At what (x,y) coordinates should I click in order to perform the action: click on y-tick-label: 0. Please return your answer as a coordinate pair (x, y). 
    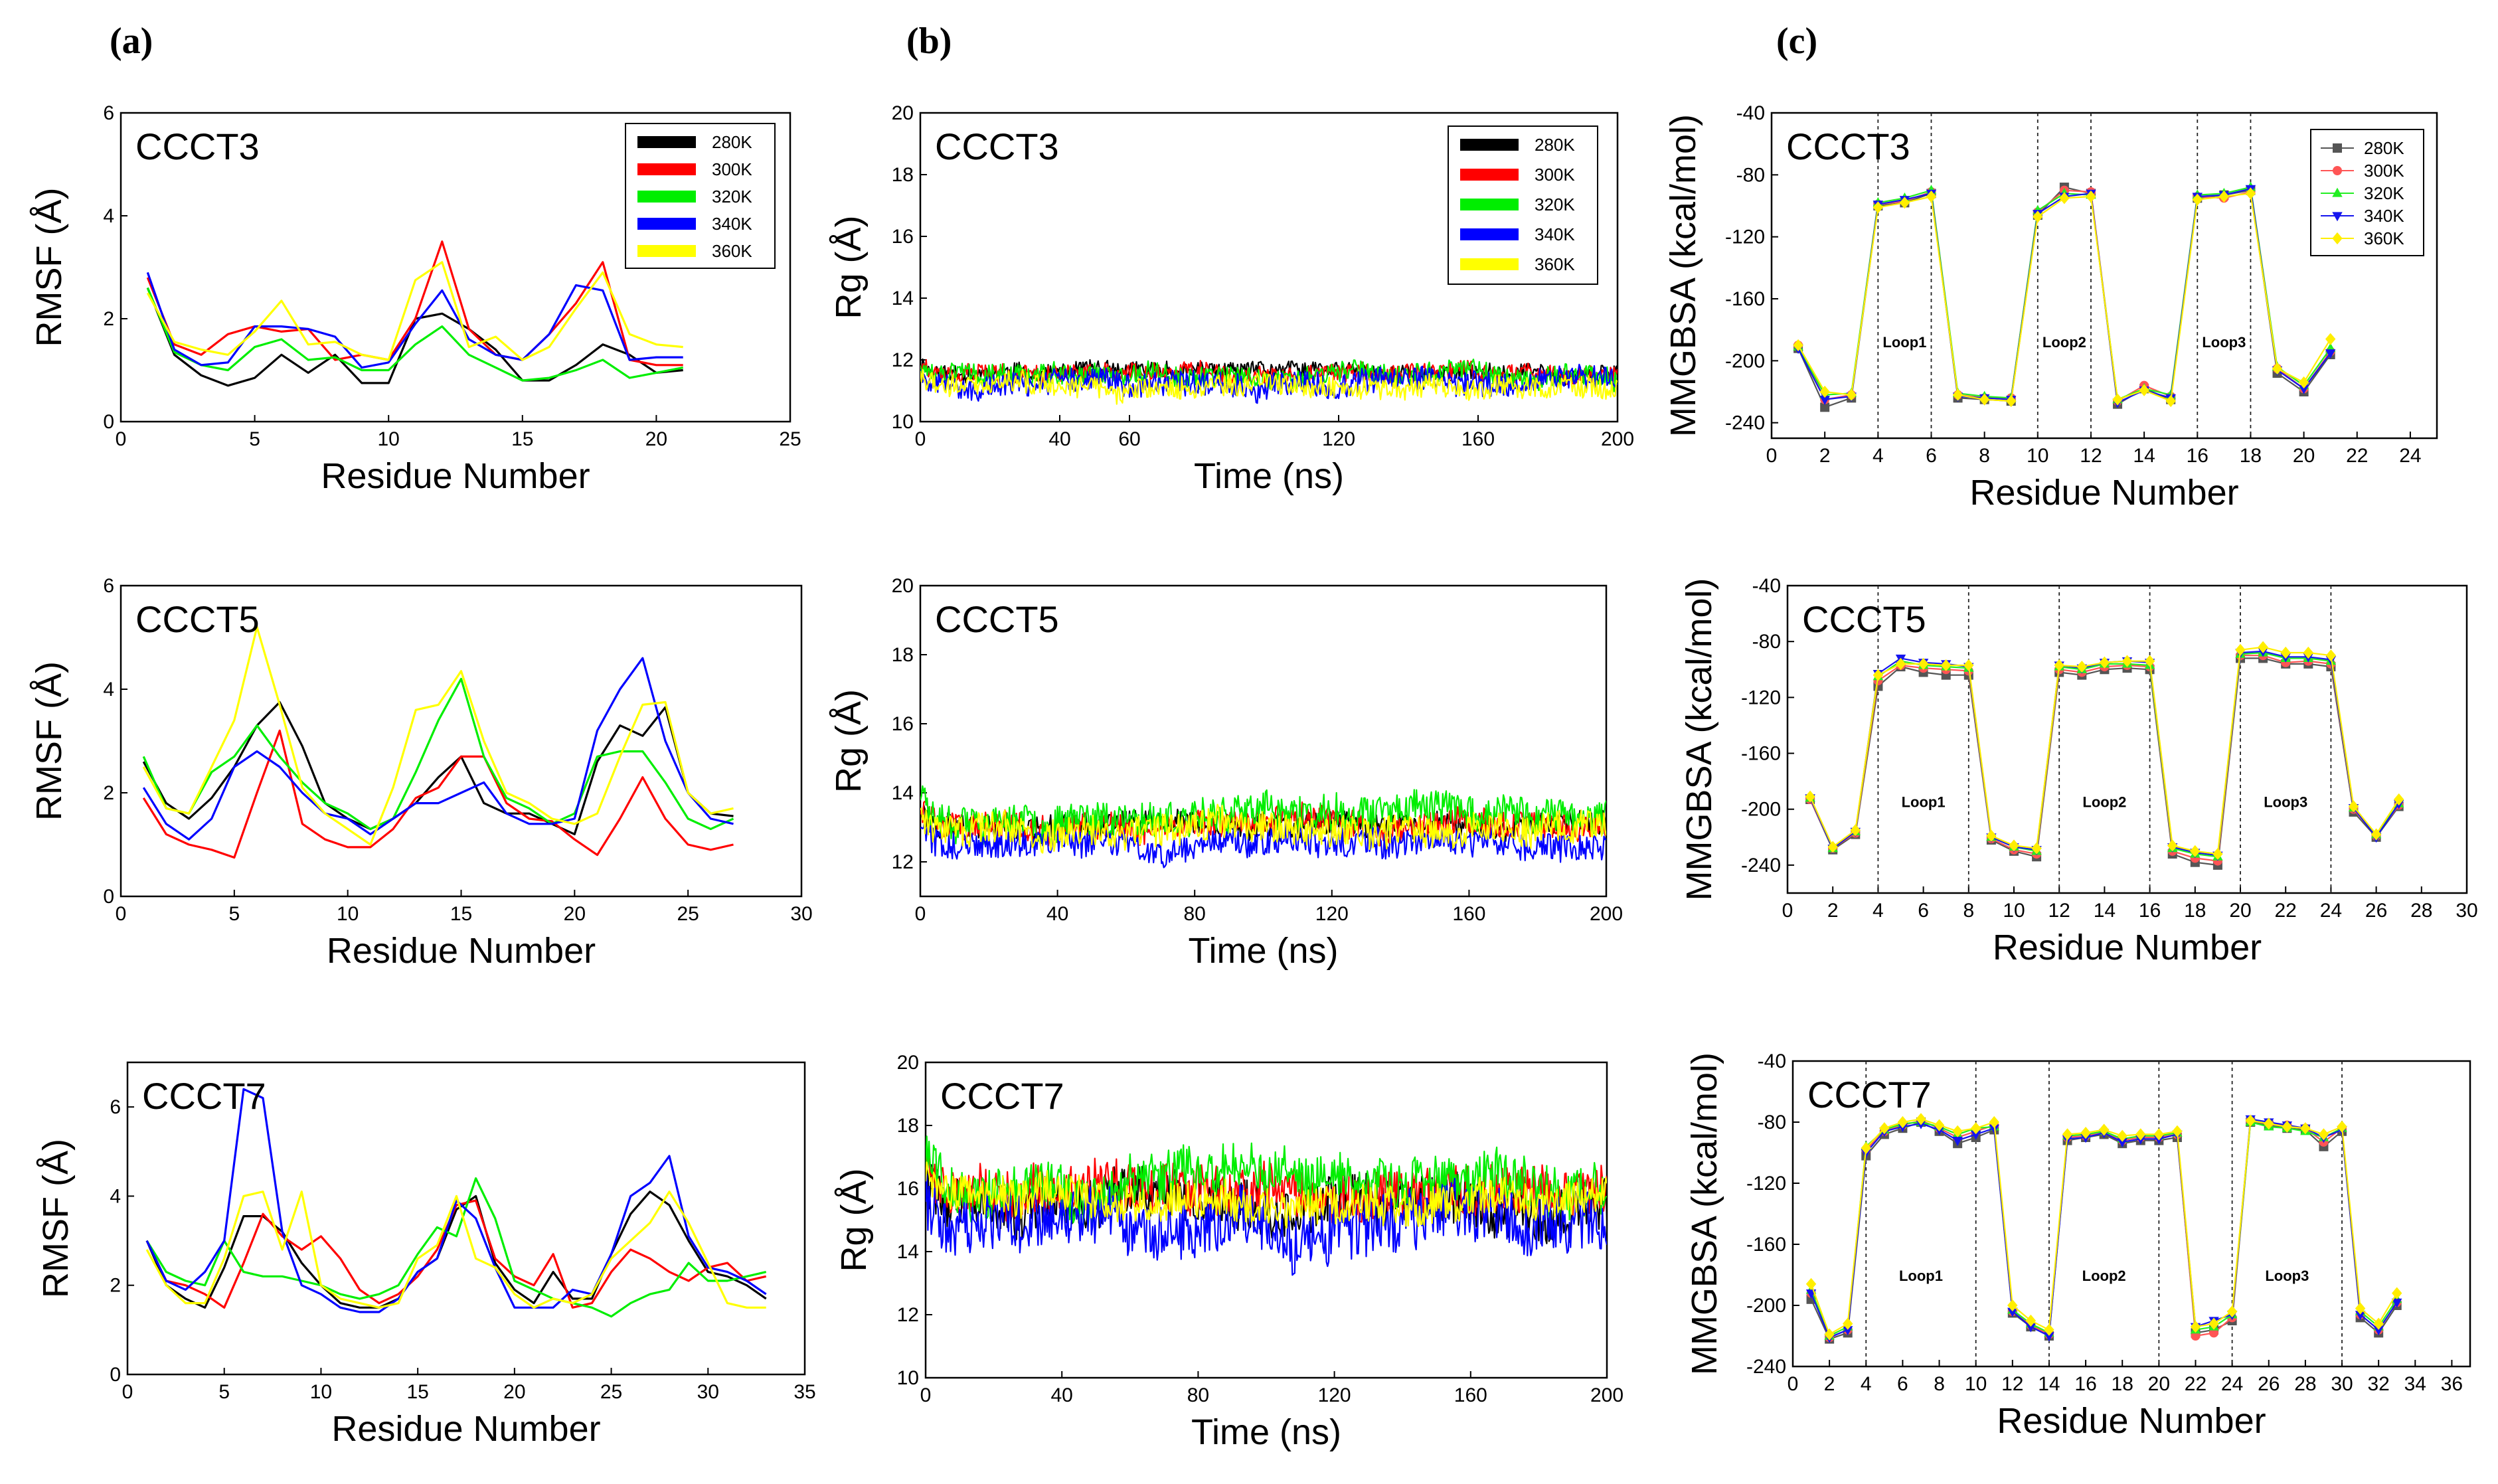
    Looking at the image, I should click on (108, 897).